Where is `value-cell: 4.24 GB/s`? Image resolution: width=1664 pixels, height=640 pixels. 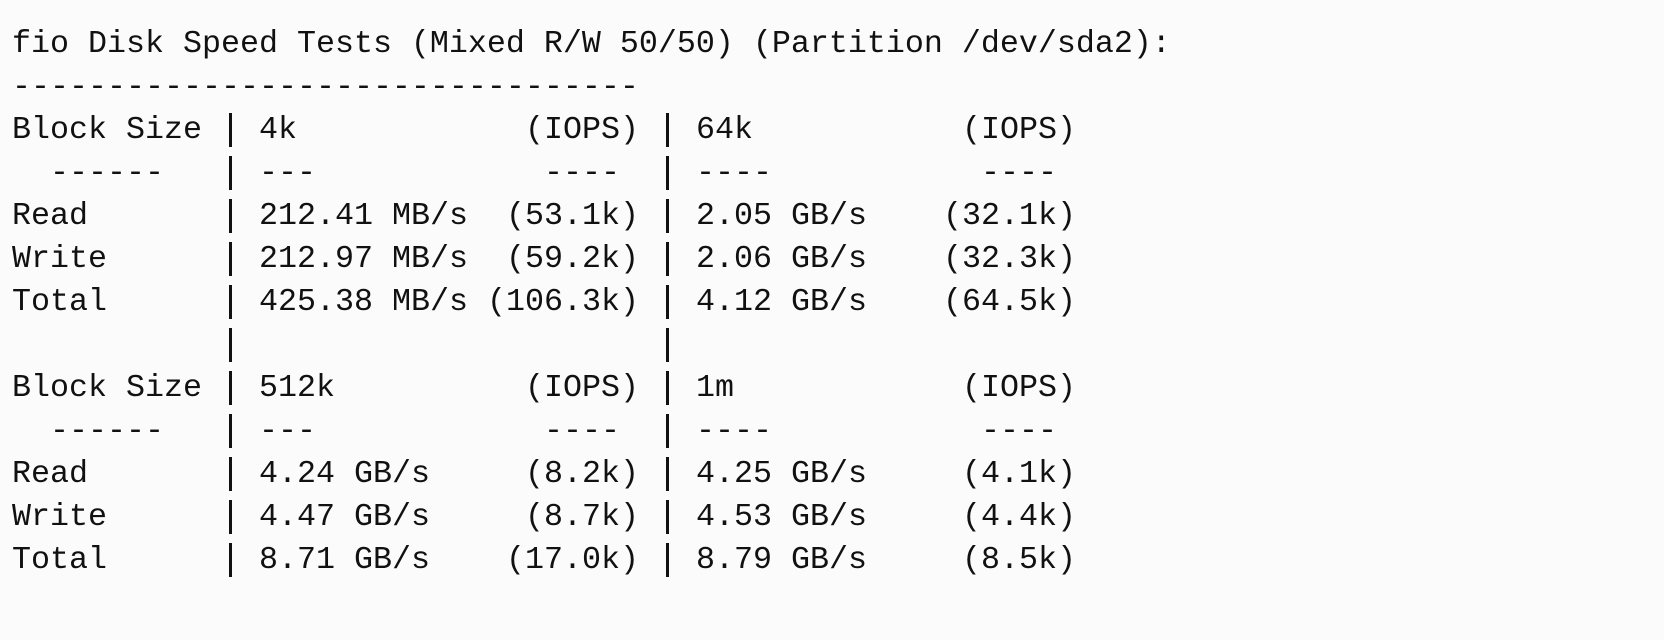 value-cell: 4.24 GB/s is located at coordinates (344, 474).